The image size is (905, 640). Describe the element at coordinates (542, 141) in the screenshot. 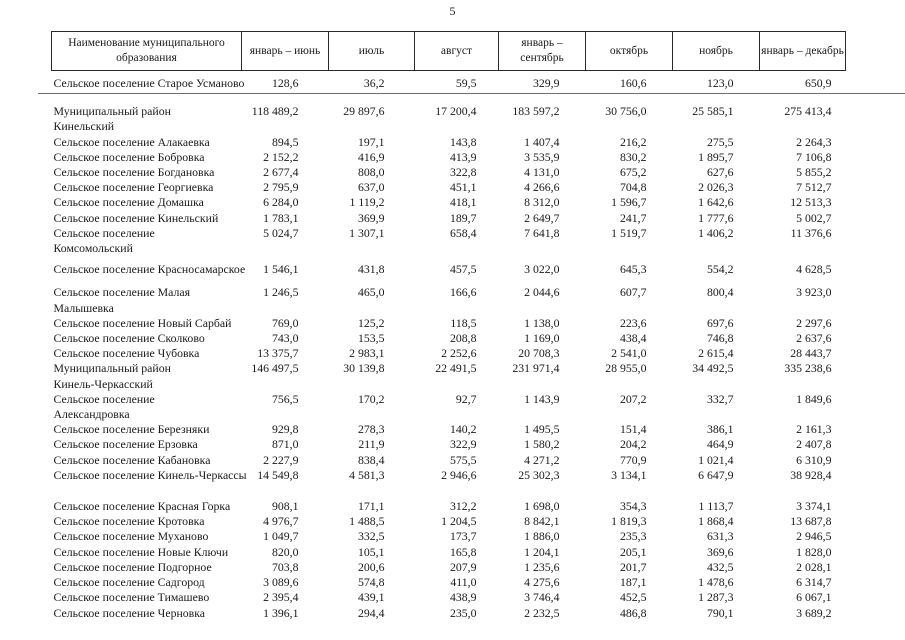

I see `value-cell: 1 407,4` at that location.